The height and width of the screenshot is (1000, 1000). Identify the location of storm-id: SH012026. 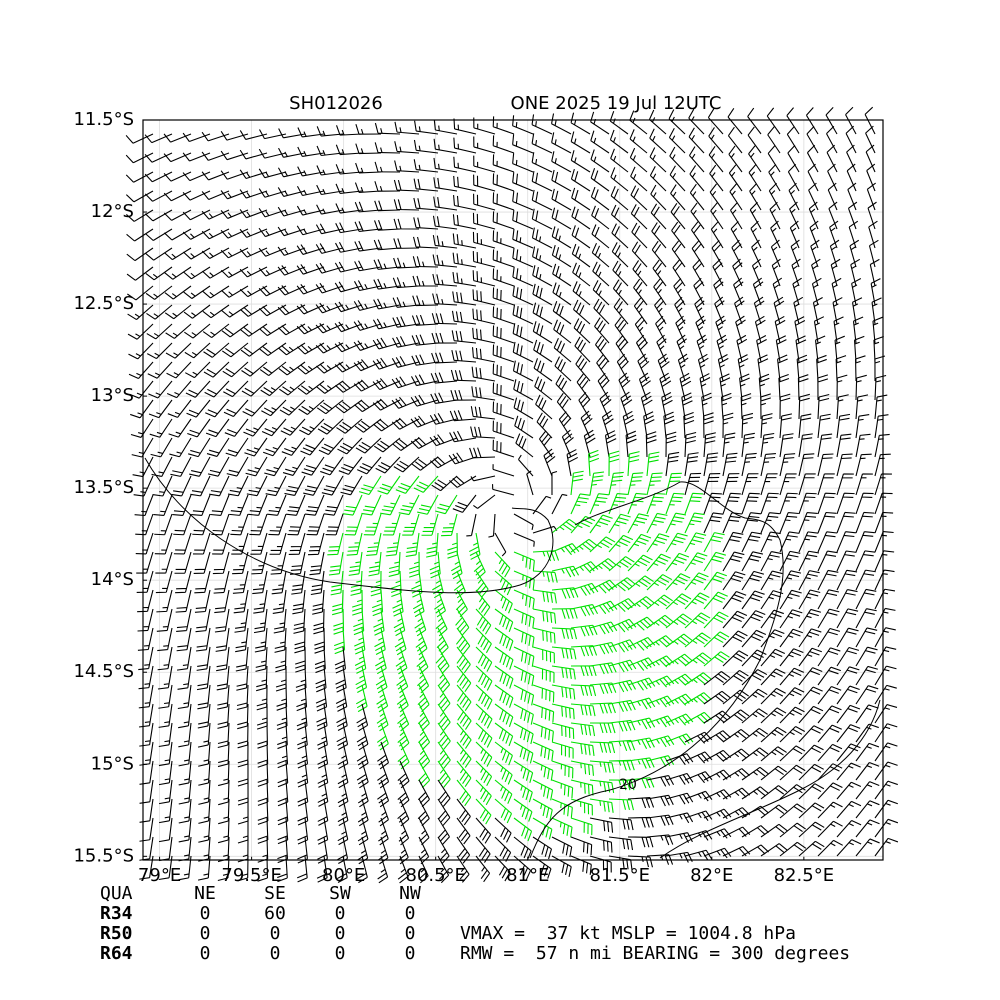
(336, 103).